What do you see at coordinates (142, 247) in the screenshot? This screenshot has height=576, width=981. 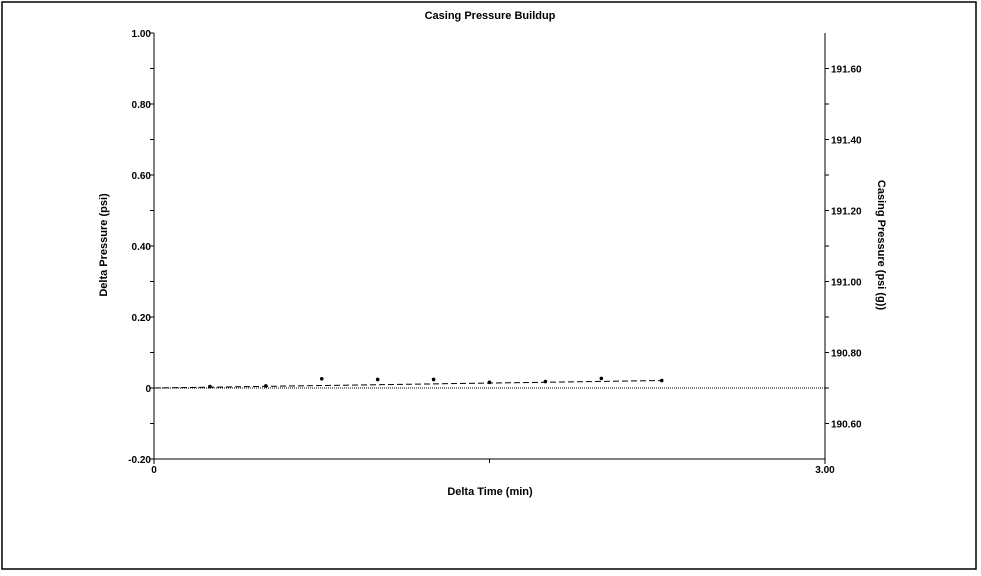 I see `y-tick-label: 0.40` at bounding box center [142, 247].